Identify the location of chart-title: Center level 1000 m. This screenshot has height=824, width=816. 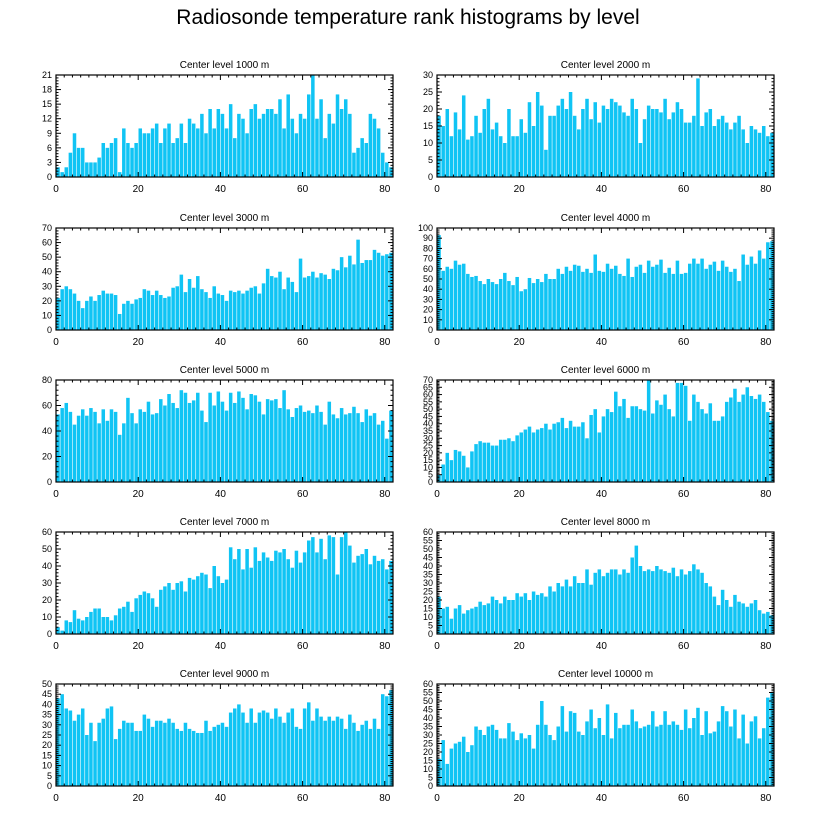
(225, 65).